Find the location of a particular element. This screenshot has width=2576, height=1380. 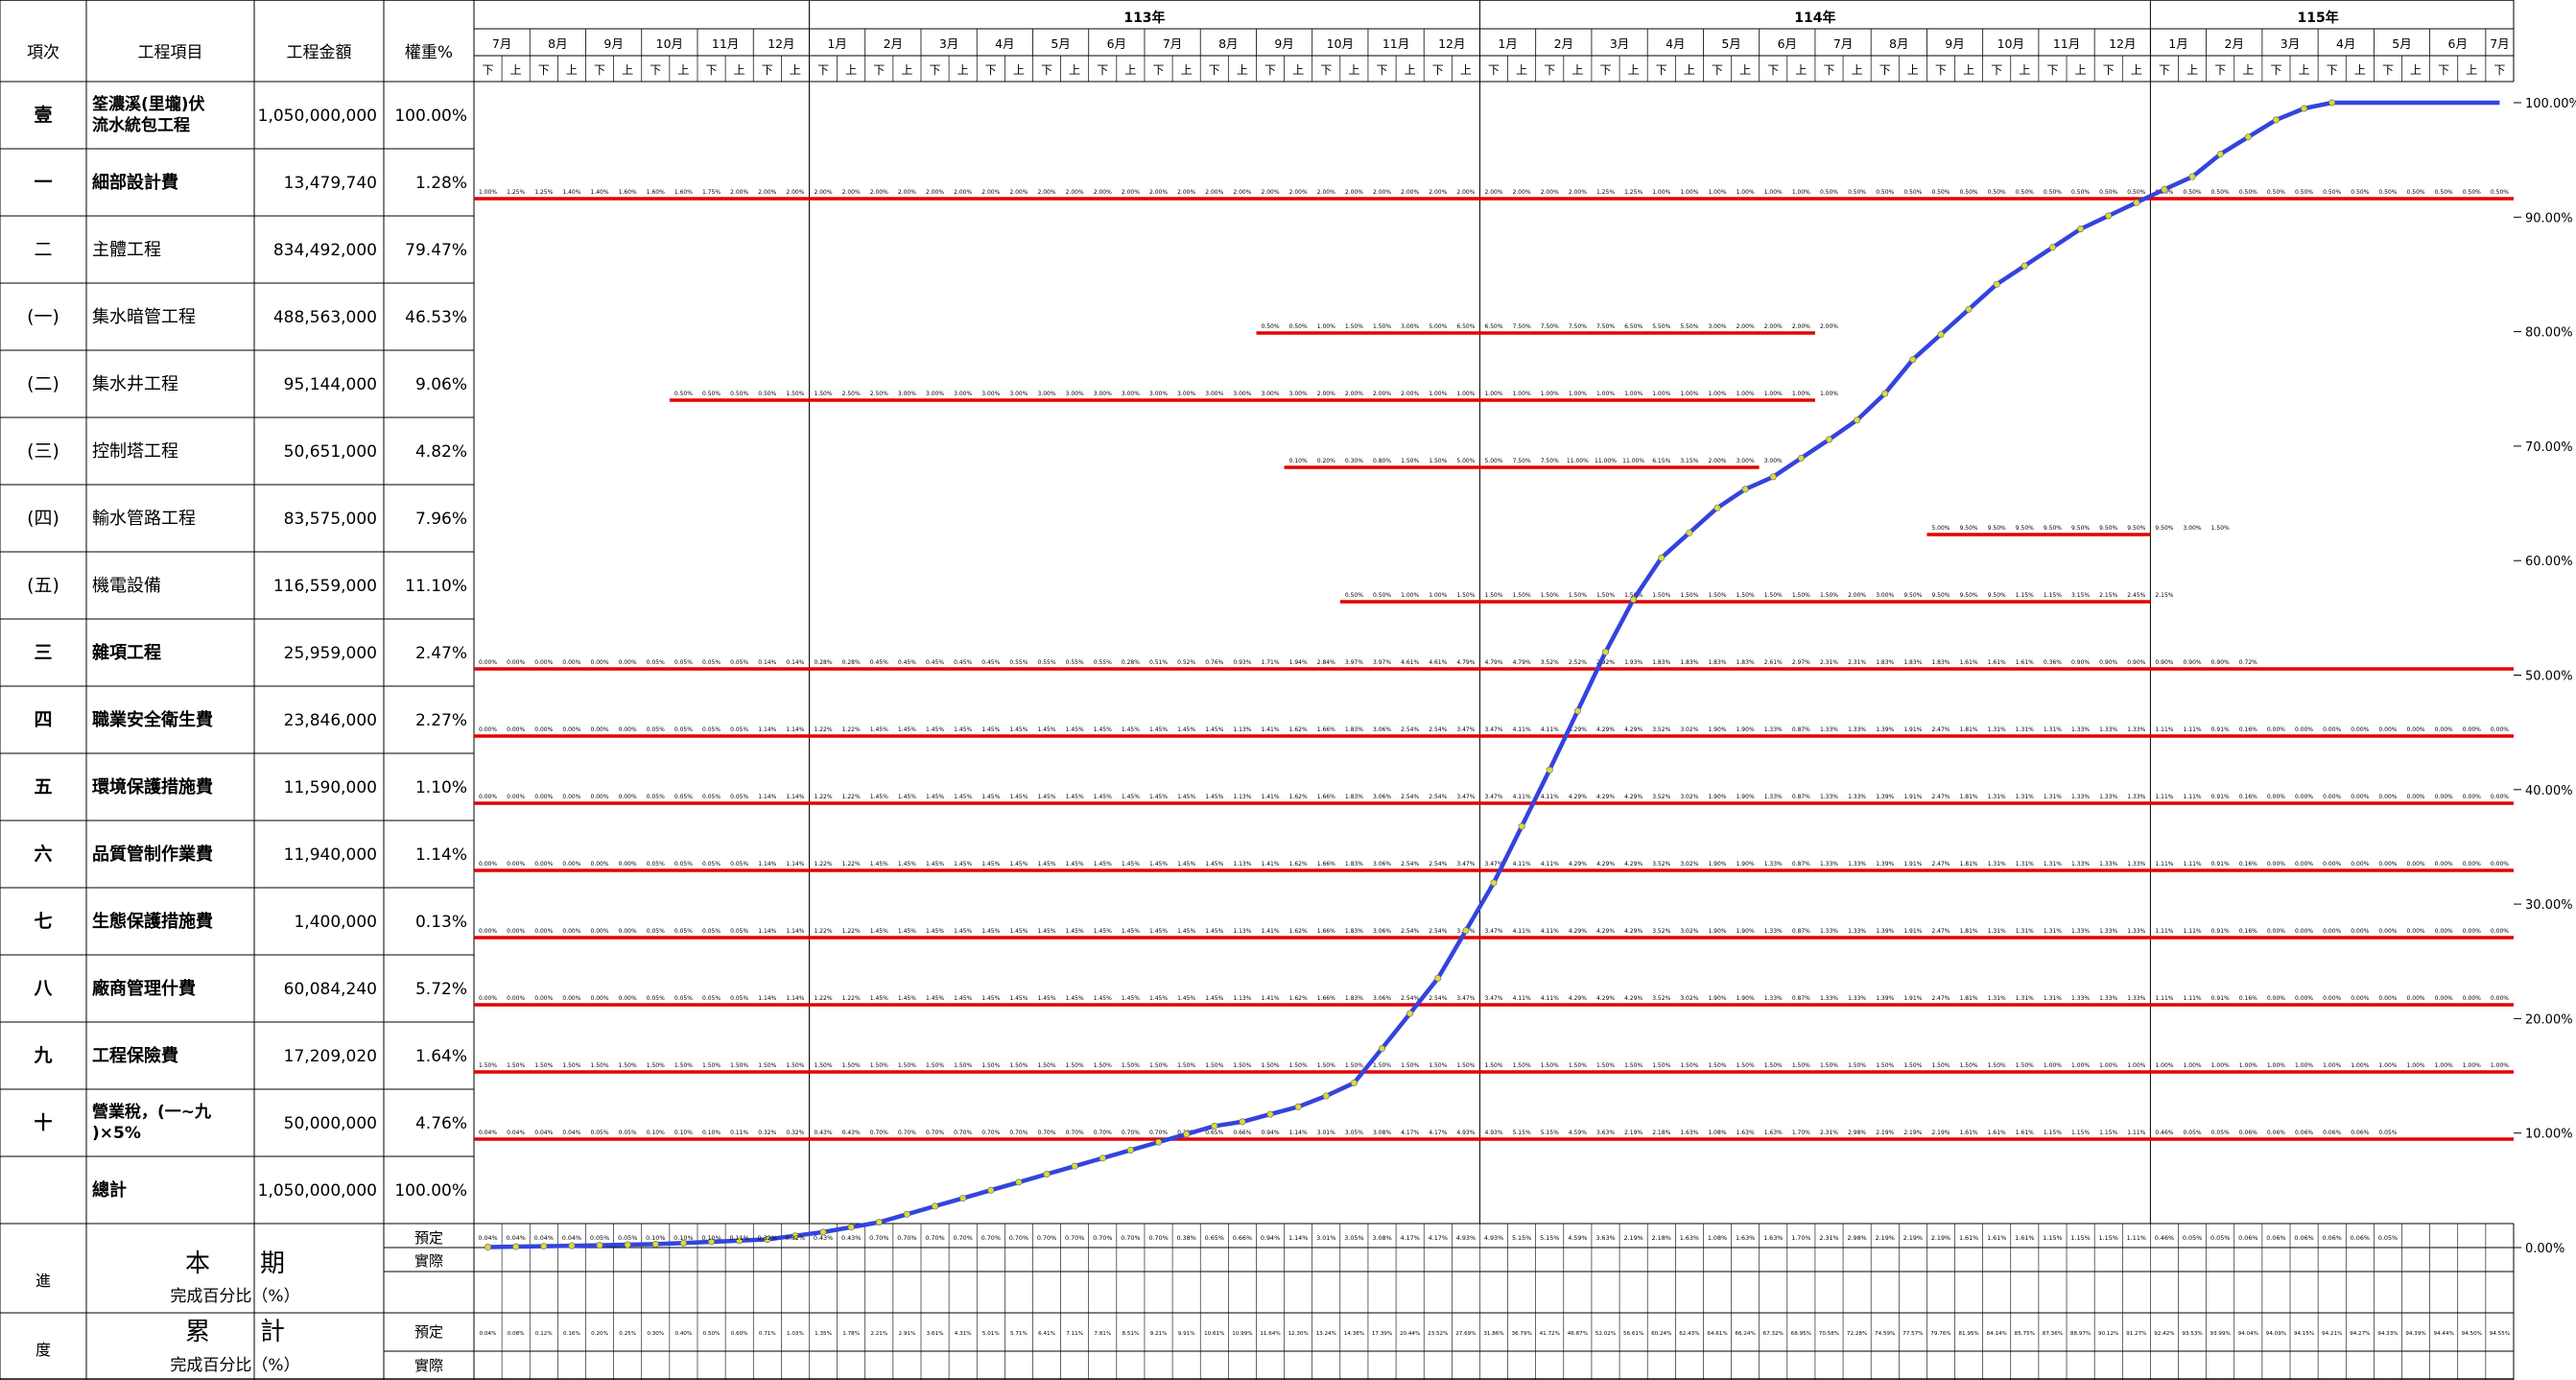

row-amount: 13,479,740 is located at coordinates (330, 183).